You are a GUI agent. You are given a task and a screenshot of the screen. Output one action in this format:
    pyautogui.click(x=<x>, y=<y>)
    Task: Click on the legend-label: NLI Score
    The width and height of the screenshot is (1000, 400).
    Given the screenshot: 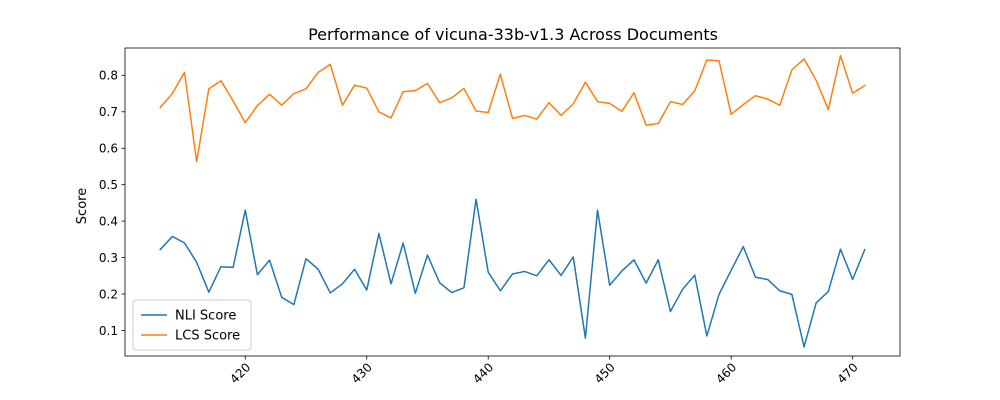 What is the action you would take?
    pyautogui.click(x=205, y=316)
    